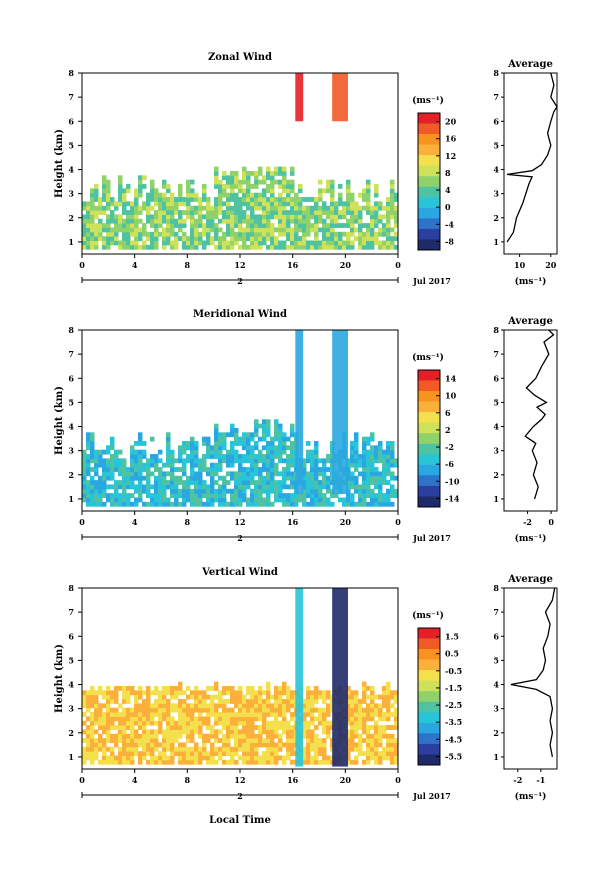 Image resolution: width=610 pixels, height=873 pixels. I want to click on colorbar-frame, so click(429, 696).